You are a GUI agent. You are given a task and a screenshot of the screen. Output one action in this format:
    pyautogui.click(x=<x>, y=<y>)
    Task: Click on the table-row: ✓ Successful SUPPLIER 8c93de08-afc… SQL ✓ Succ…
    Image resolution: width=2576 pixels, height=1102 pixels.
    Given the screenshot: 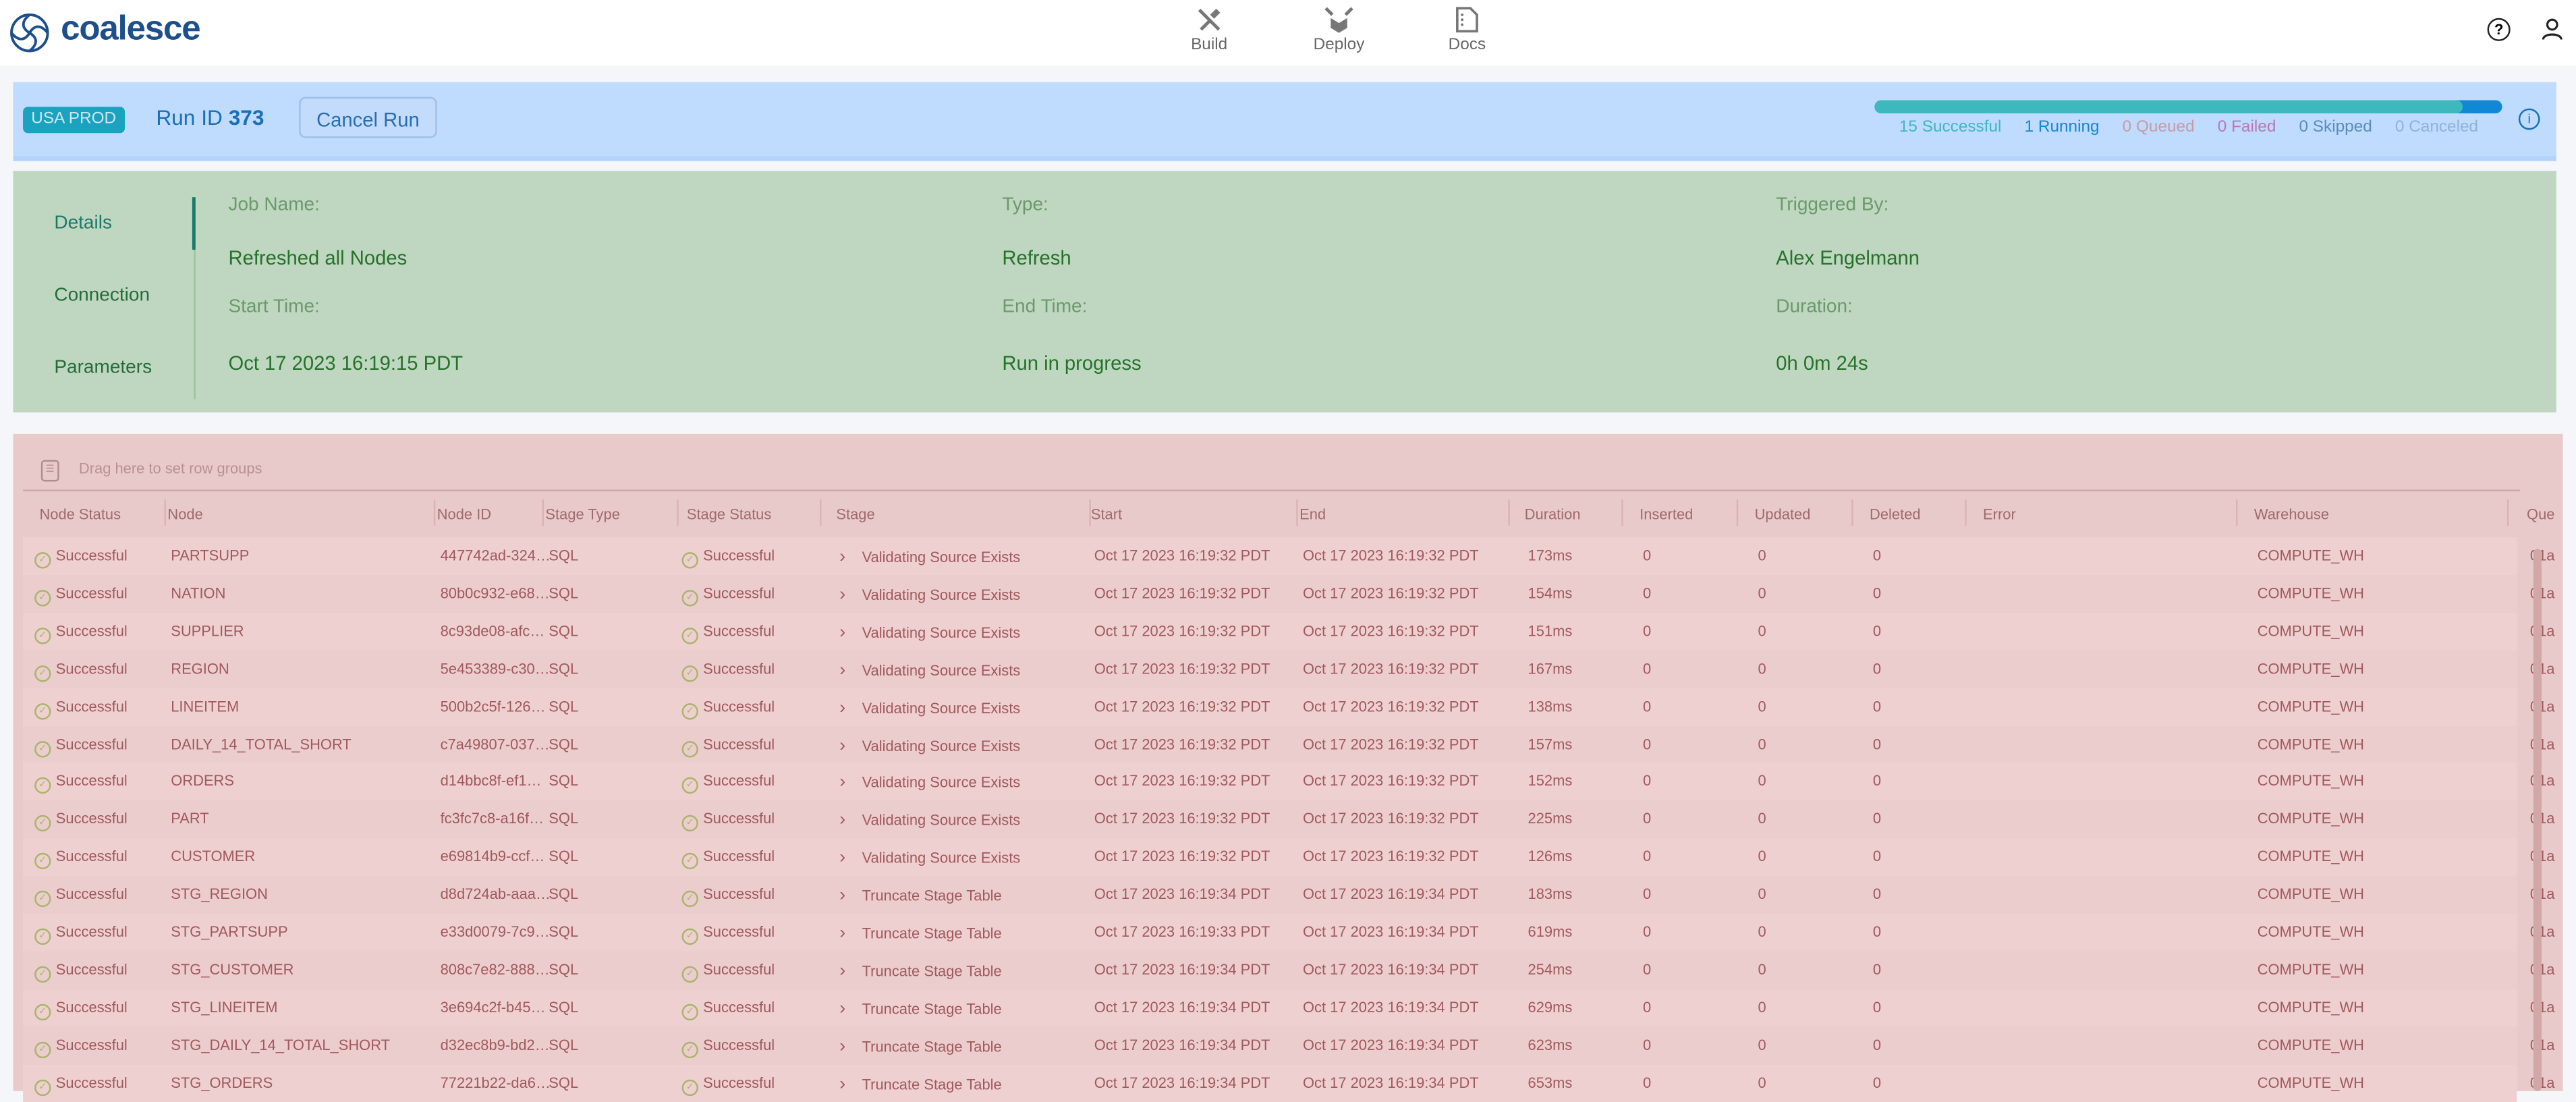 What is the action you would take?
    pyautogui.click(x=1289, y=631)
    